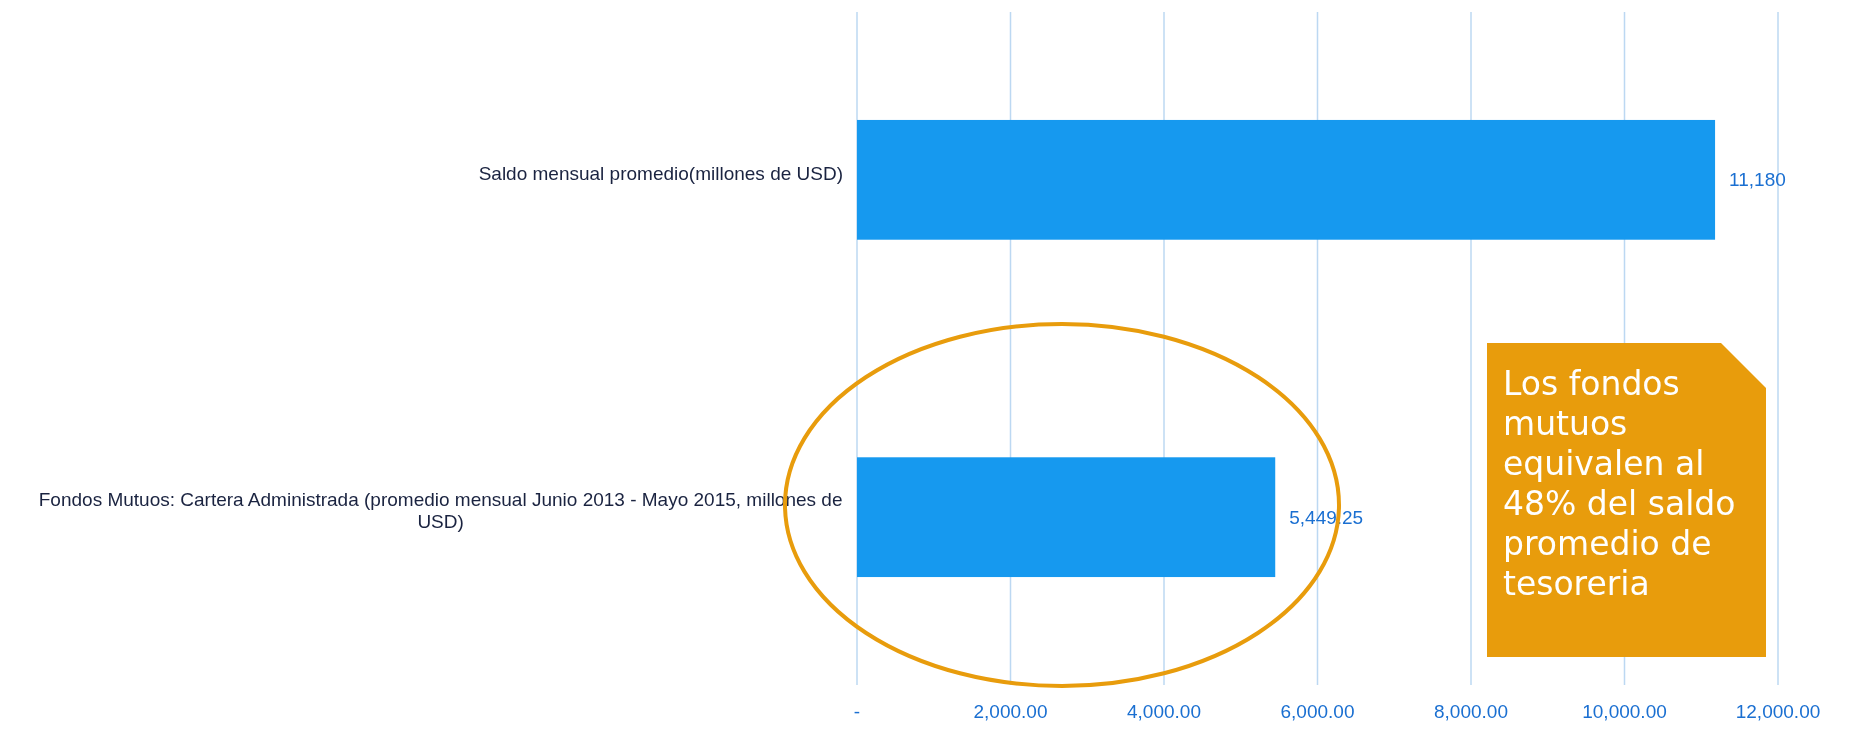 Image resolution: width=1851 pixels, height=729 pixels. What do you see at coordinates (1010, 711) in the screenshot?
I see `x-tick-label: 2,000.00` at bounding box center [1010, 711].